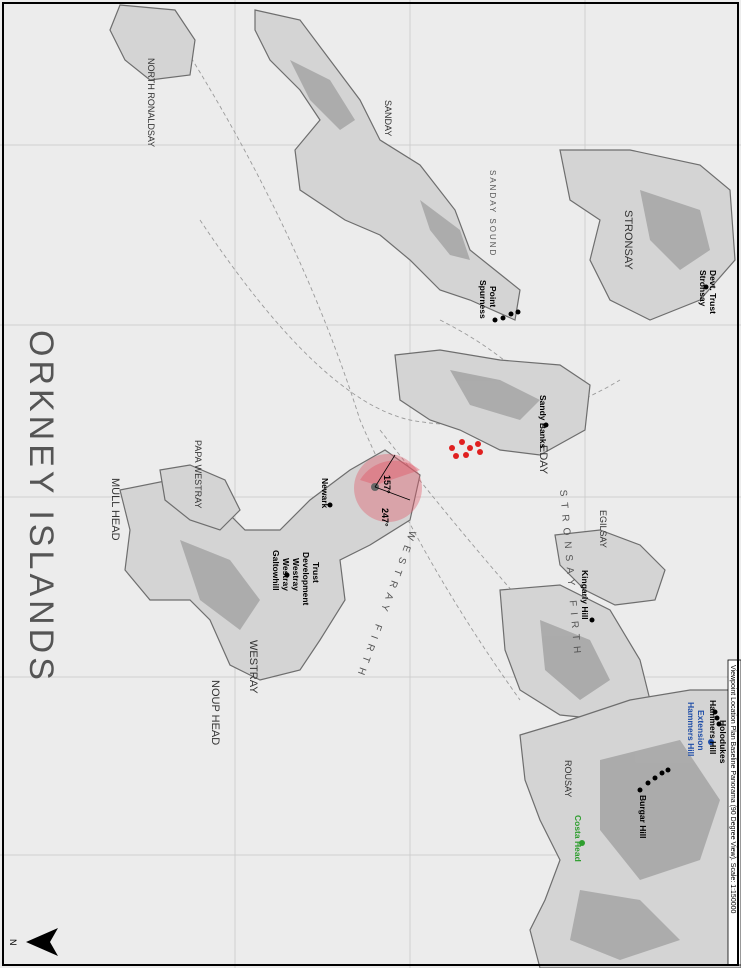 This screenshot has height=968, width=741. Describe the element at coordinates (115, 509) in the screenshot. I see `island-label: MULL HEAD` at that location.